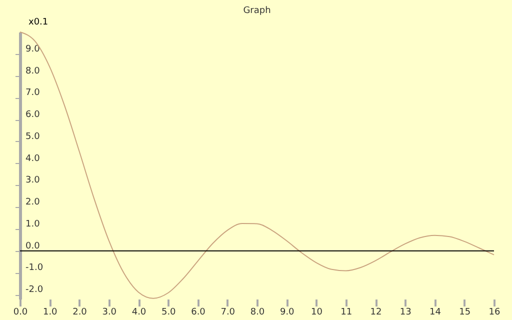  Describe the element at coordinates (257, 11) in the screenshot. I see `chart-title: Graph` at that location.